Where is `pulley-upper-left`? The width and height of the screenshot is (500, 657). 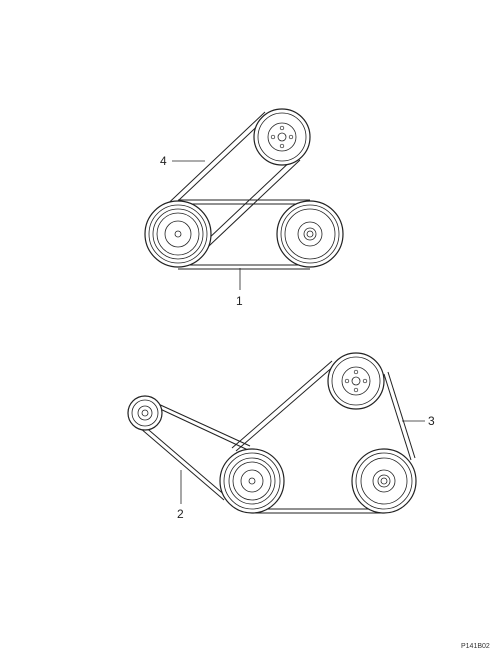
pulley-upper-left is located at coordinates (178, 234).